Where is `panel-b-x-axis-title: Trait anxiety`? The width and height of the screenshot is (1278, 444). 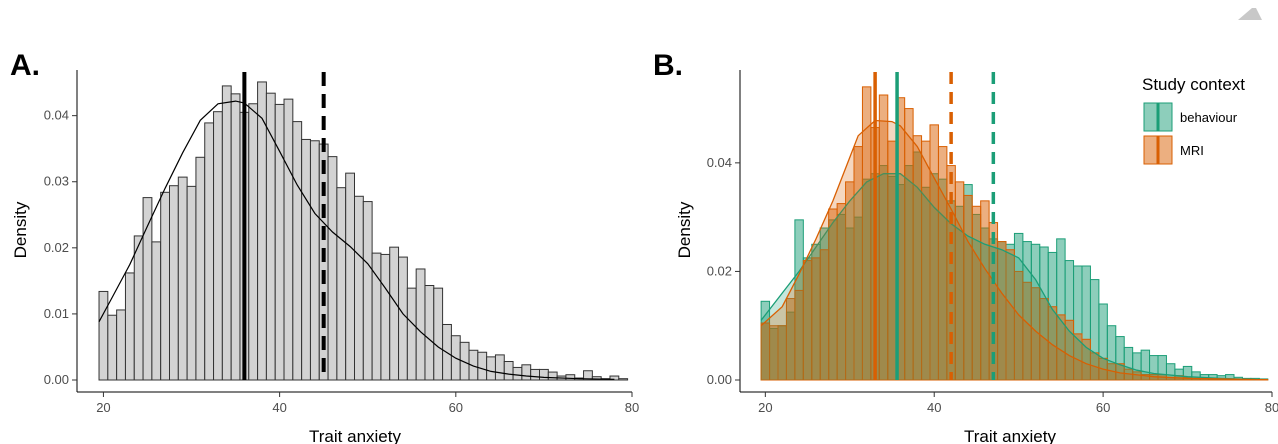 panel-b-x-axis-title: Trait anxiety is located at coordinates (1010, 435).